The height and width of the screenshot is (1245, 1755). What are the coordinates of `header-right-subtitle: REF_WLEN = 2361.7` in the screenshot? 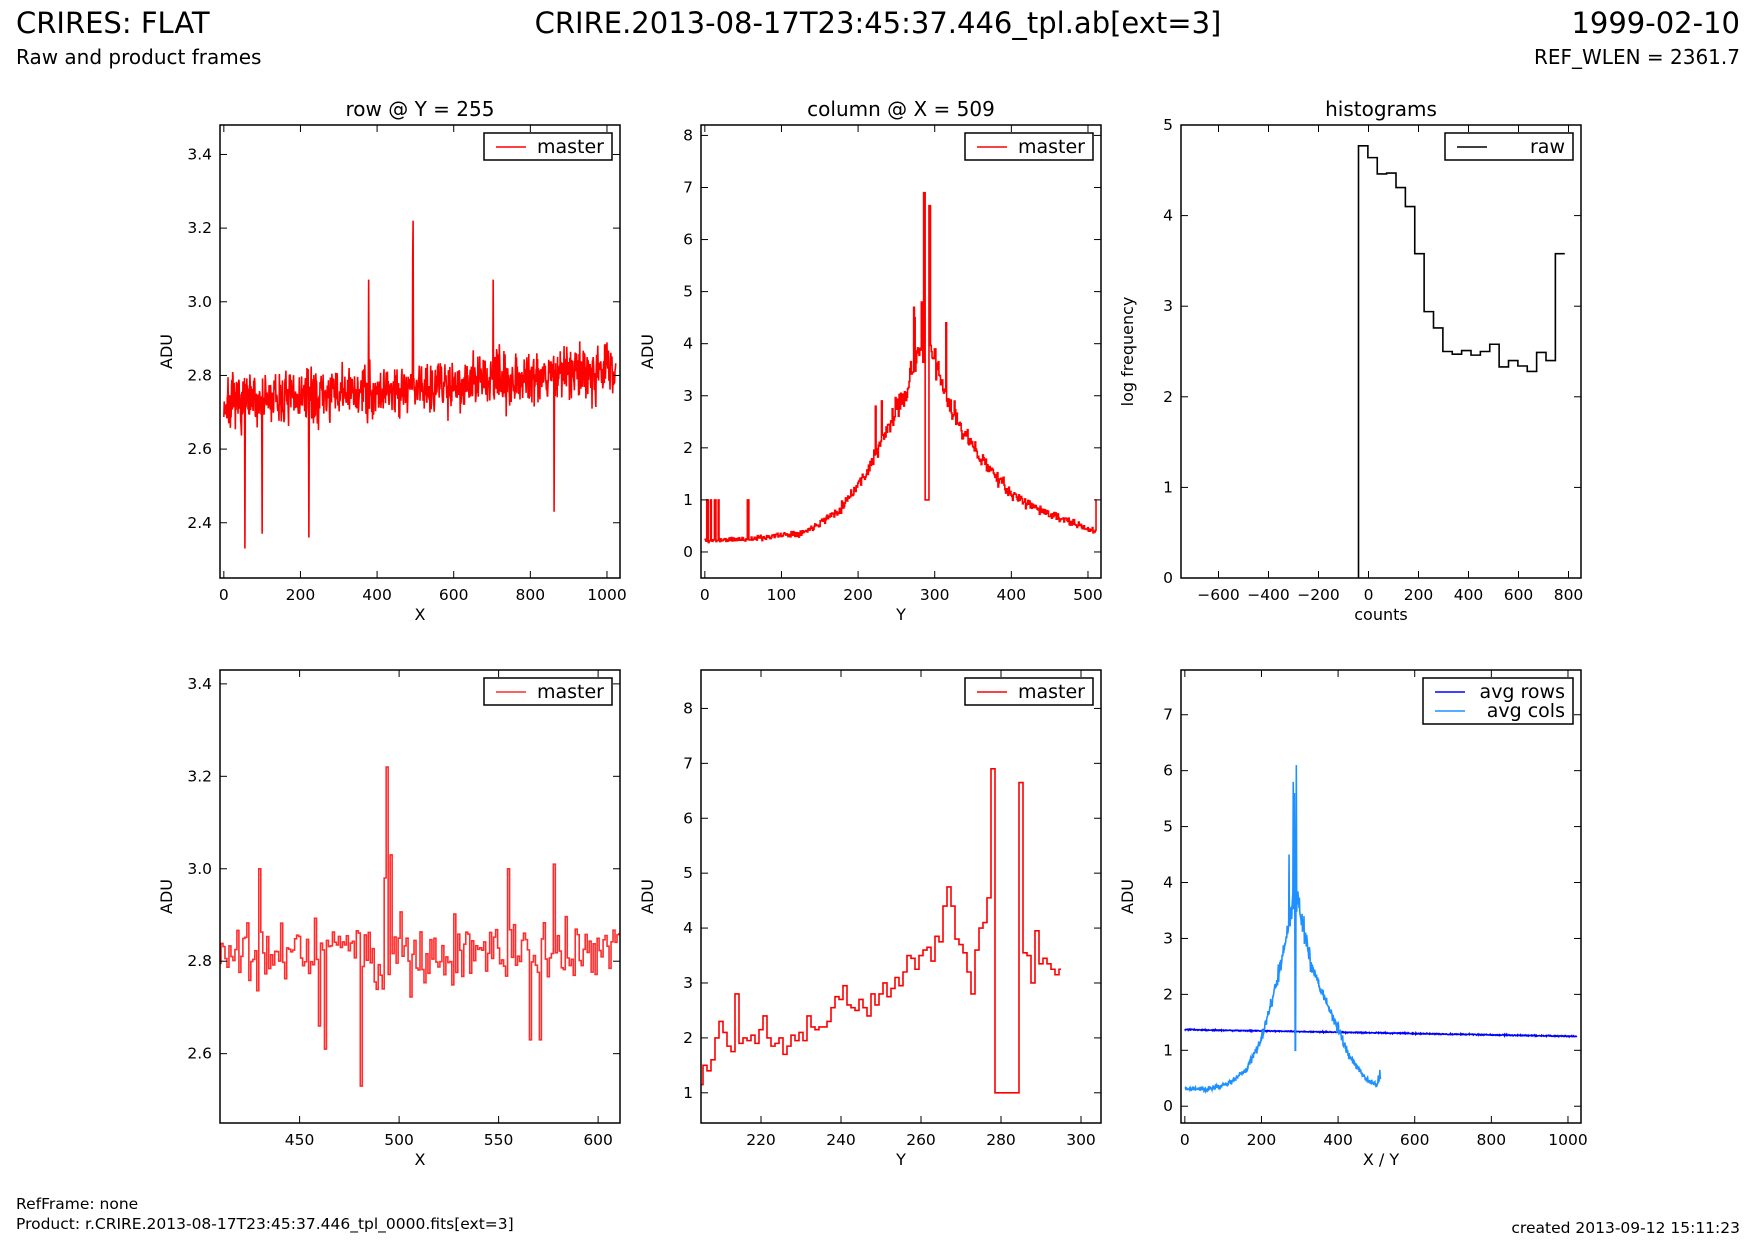 It's located at (1637, 57).